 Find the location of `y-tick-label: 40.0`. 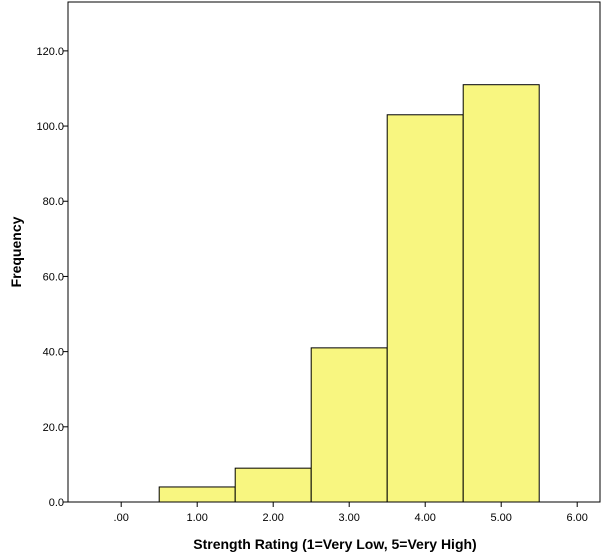

y-tick-label: 40.0 is located at coordinates (53, 353).